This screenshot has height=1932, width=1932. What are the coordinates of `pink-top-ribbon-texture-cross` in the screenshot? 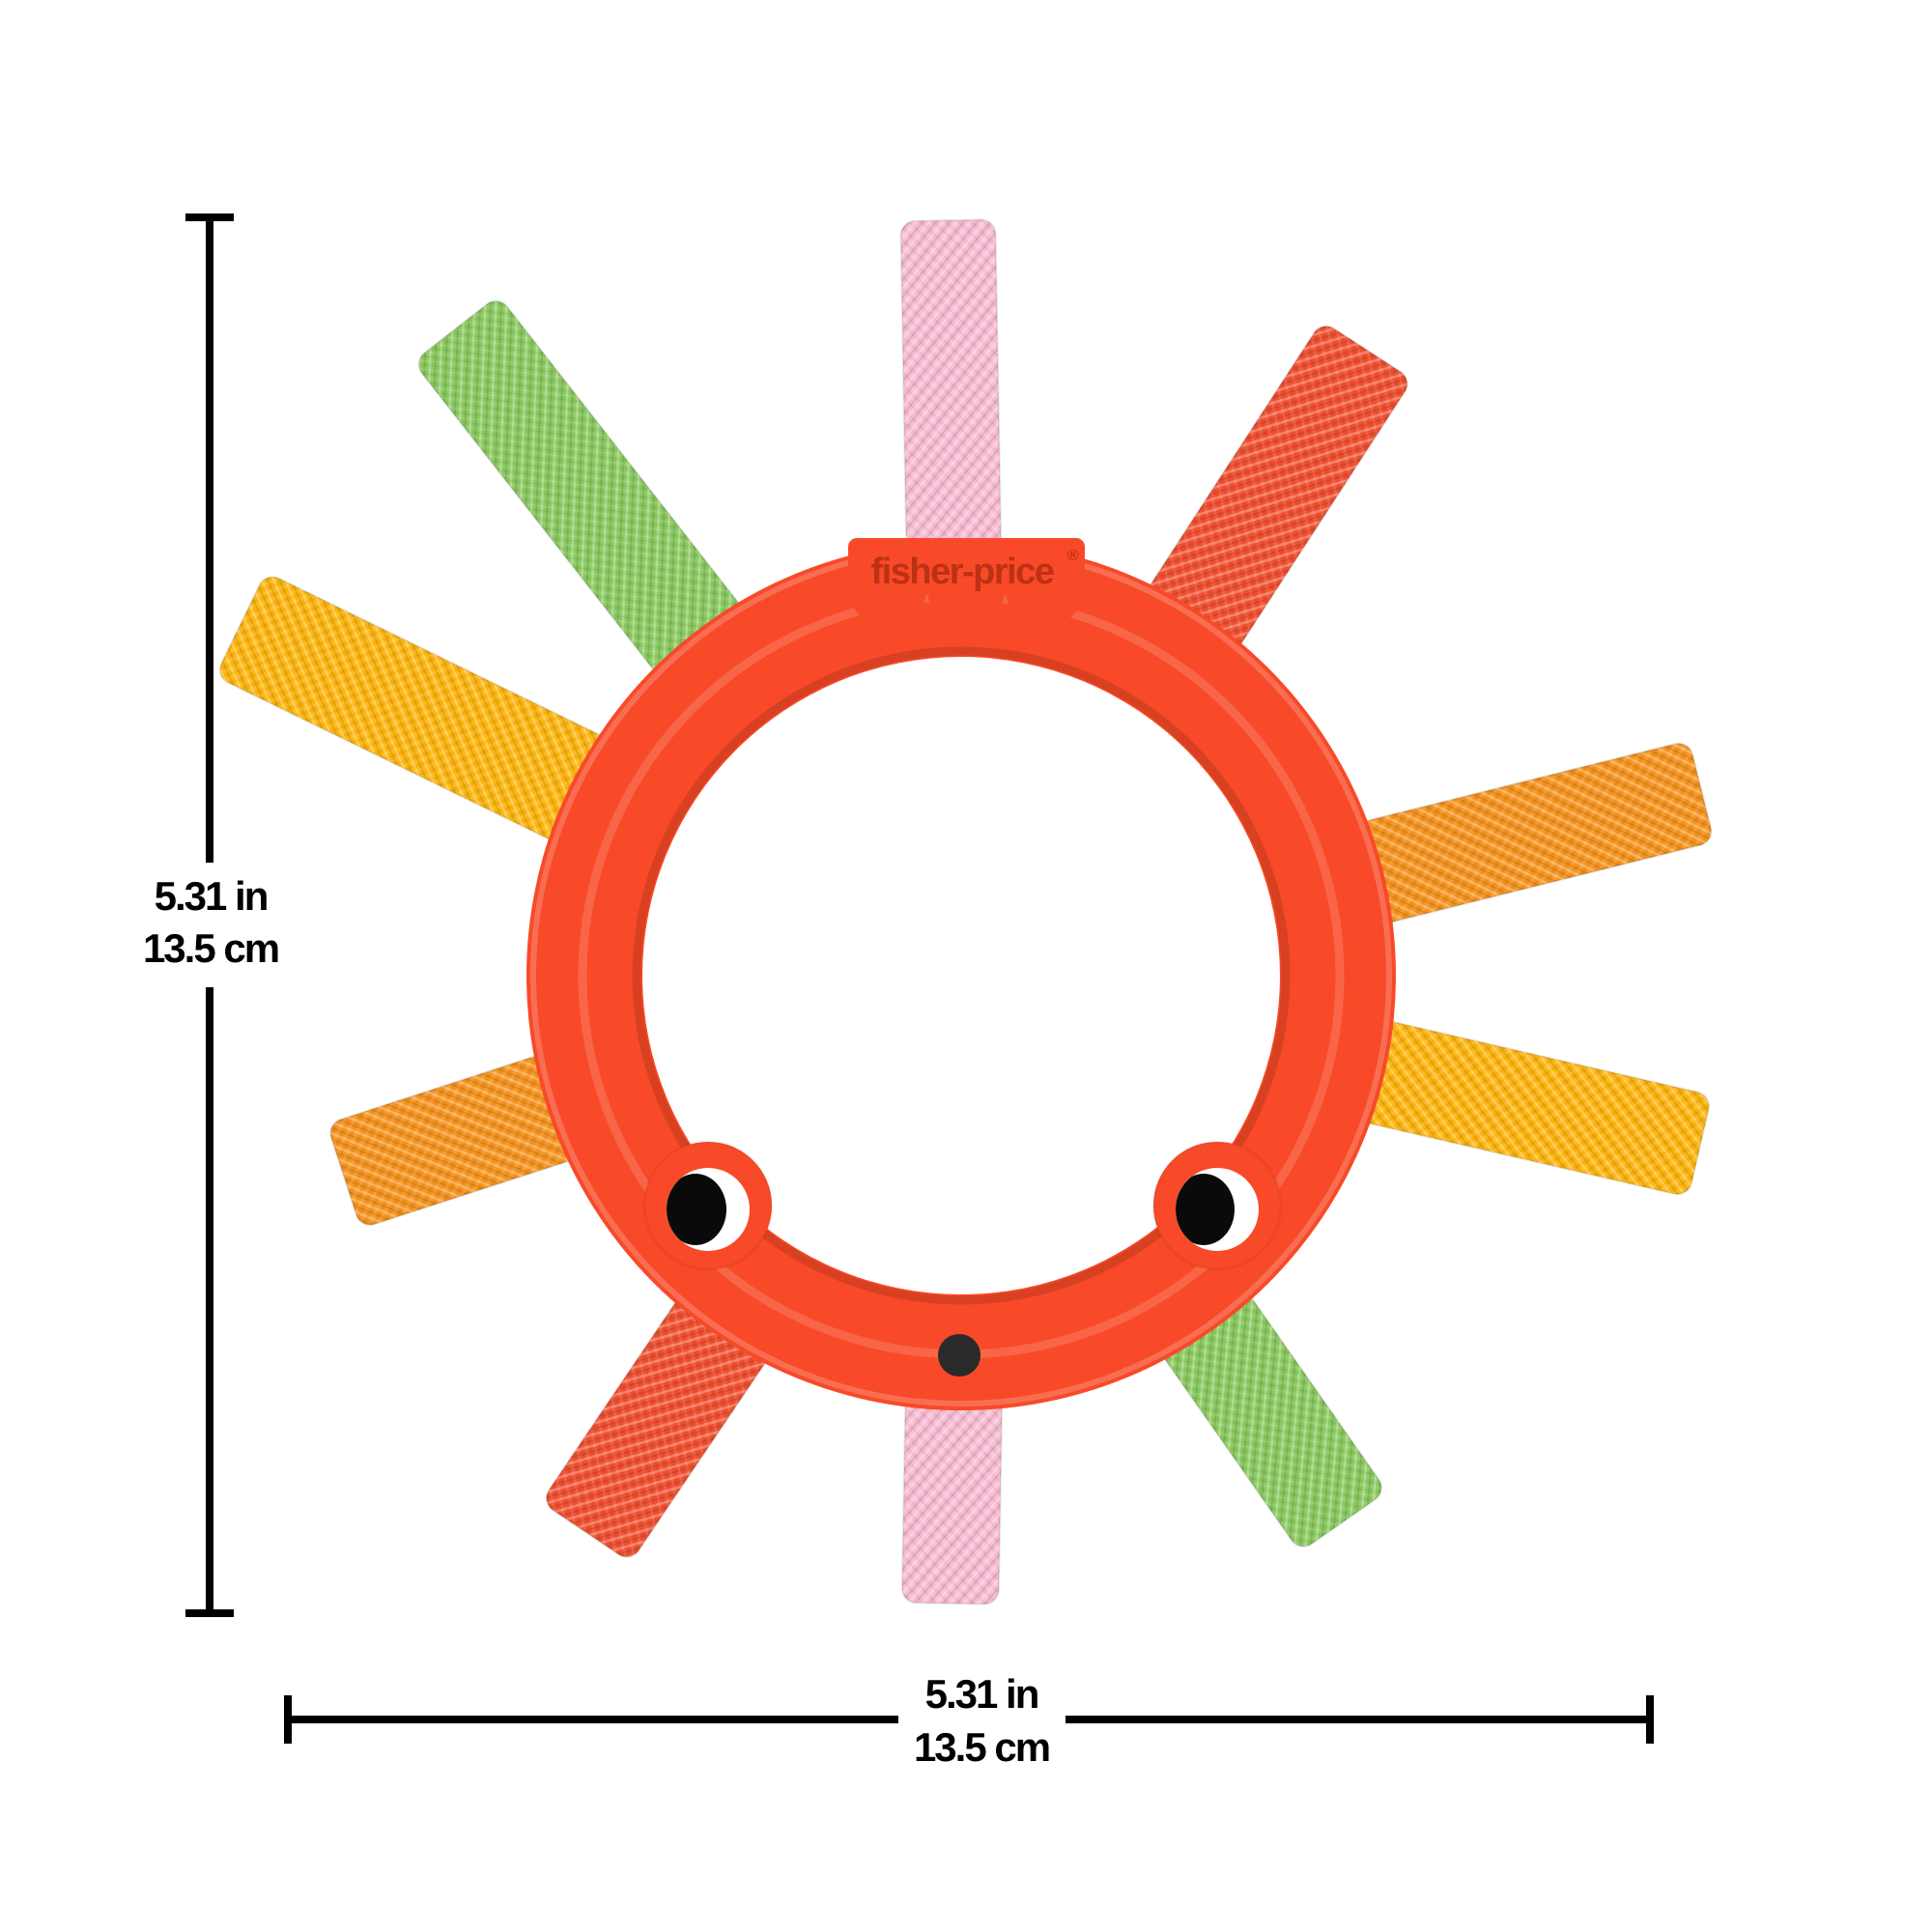 It's located at (951, 424).